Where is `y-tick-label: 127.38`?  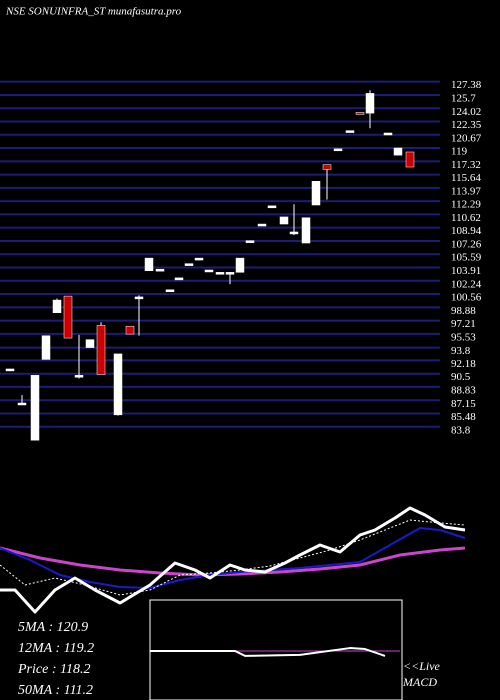 y-tick-label: 127.38 is located at coordinates (466, 85).